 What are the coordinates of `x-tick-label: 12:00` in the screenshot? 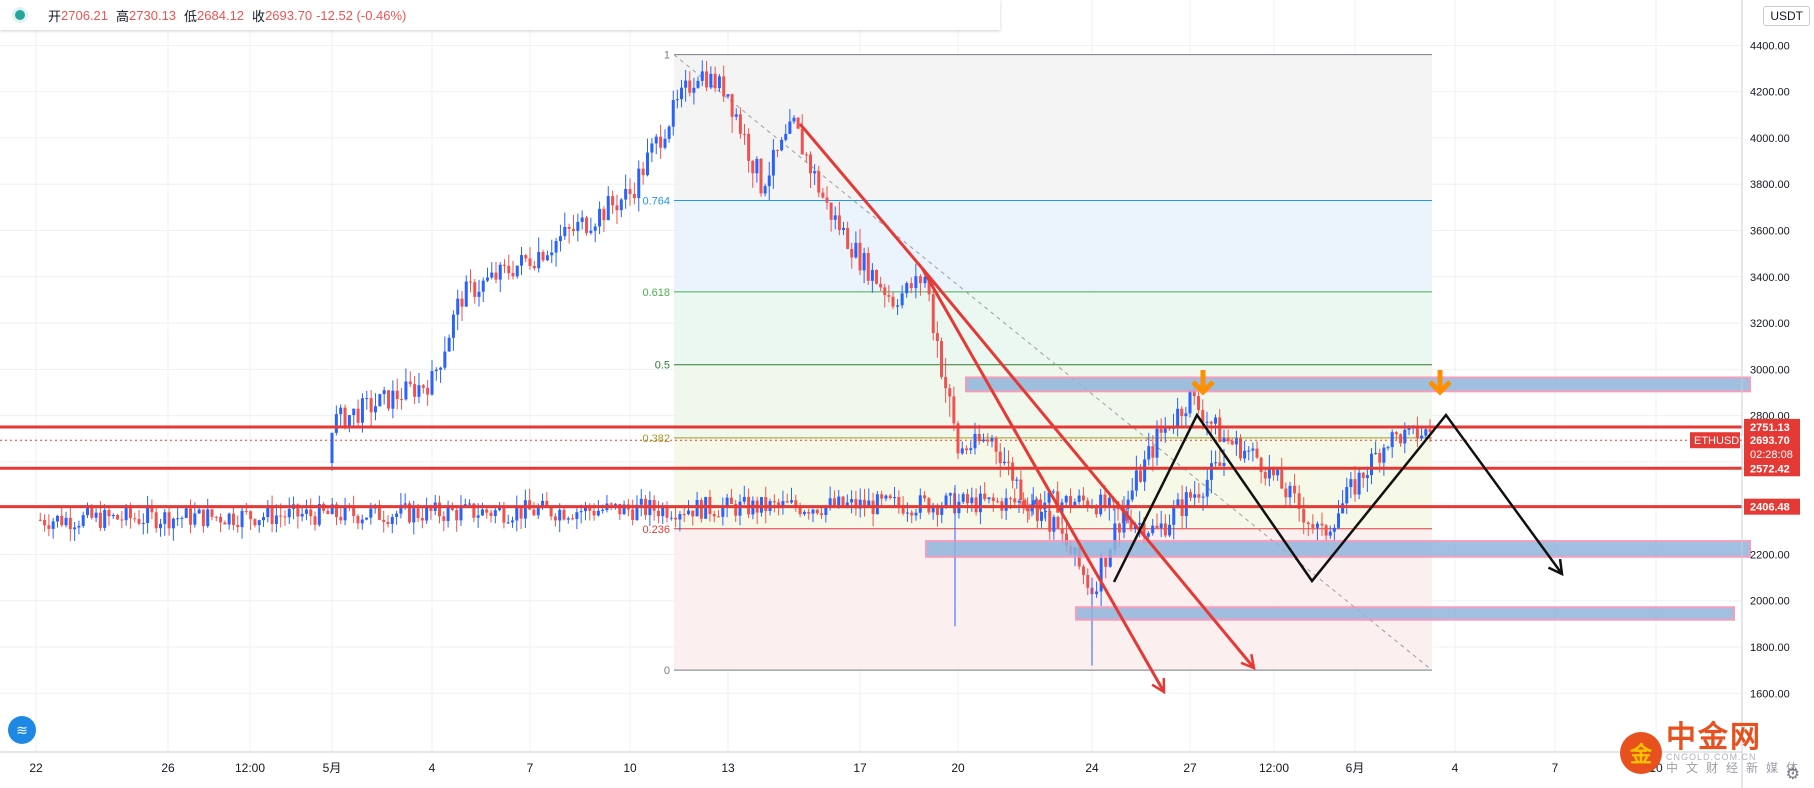 It's located at (250, 768).